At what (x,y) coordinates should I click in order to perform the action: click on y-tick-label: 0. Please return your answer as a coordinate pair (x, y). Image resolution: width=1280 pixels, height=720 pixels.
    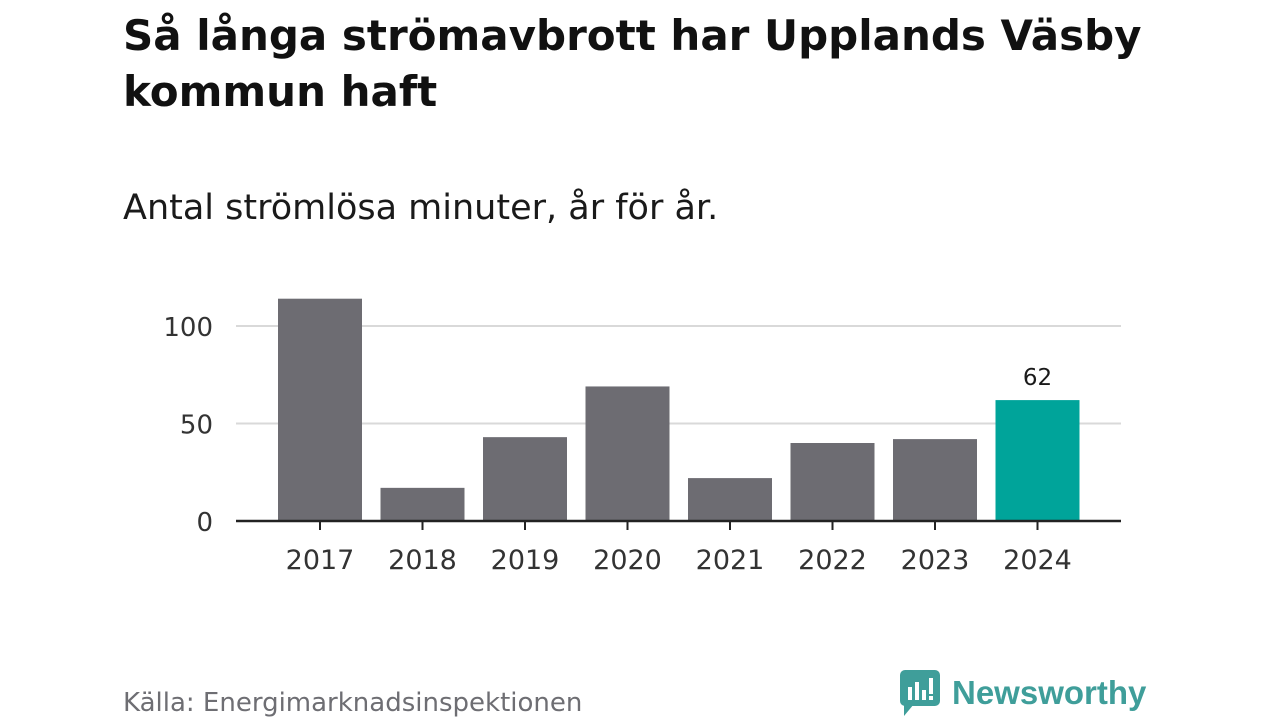
    Looking at the image, I should click on (204, 523).